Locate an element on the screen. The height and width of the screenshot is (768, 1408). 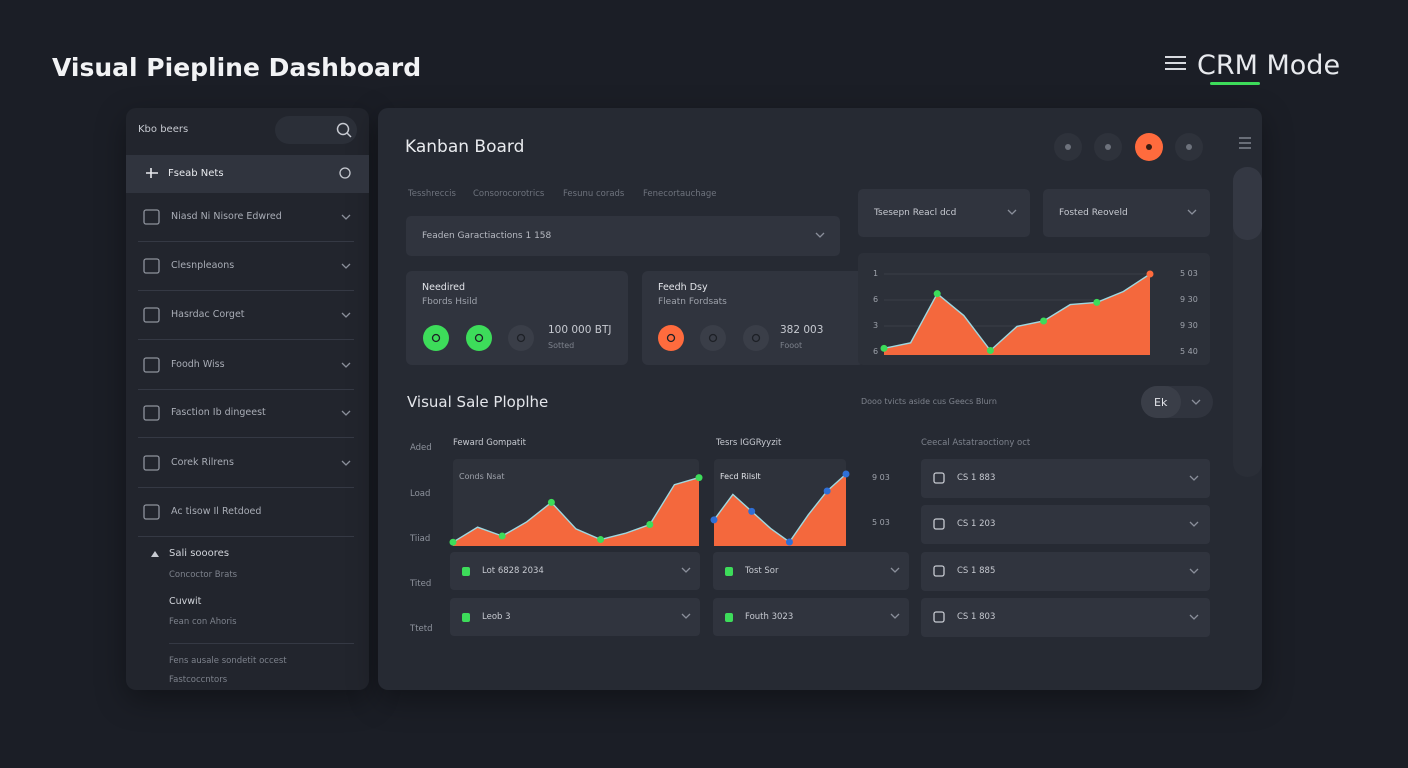
sidebar-item: Foodh Wiss is located at coordinates (198, 365).